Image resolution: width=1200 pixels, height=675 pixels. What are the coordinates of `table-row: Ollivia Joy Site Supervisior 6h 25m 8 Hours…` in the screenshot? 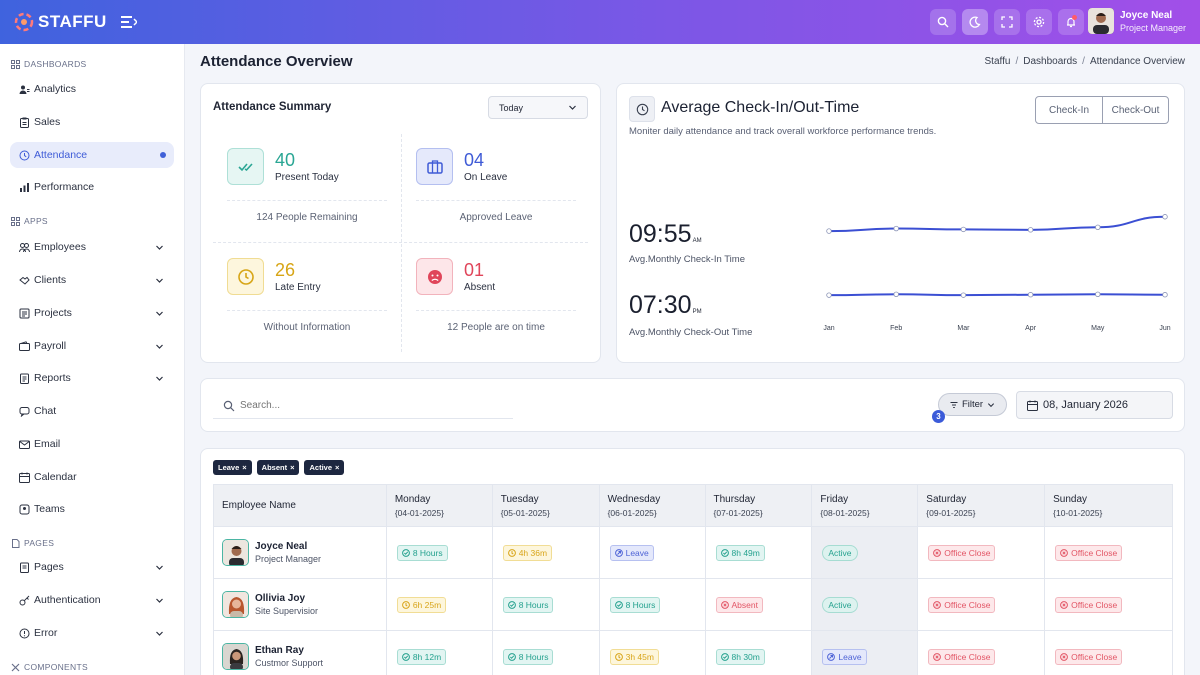 It's located at (693, 604).